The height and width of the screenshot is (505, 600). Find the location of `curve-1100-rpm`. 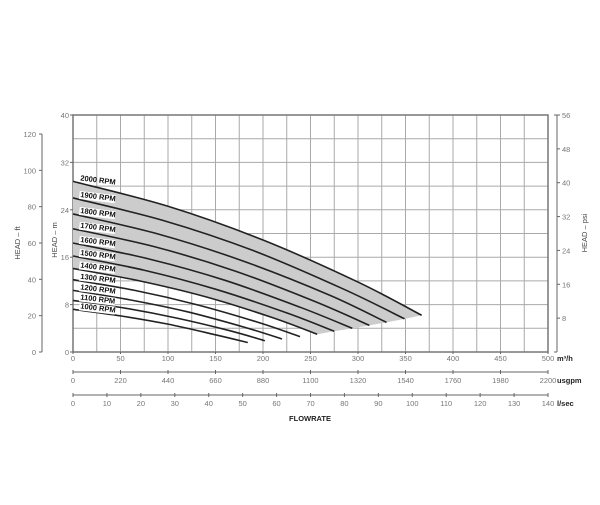

curve-1100-rpm is located at coordinates (169, 320).